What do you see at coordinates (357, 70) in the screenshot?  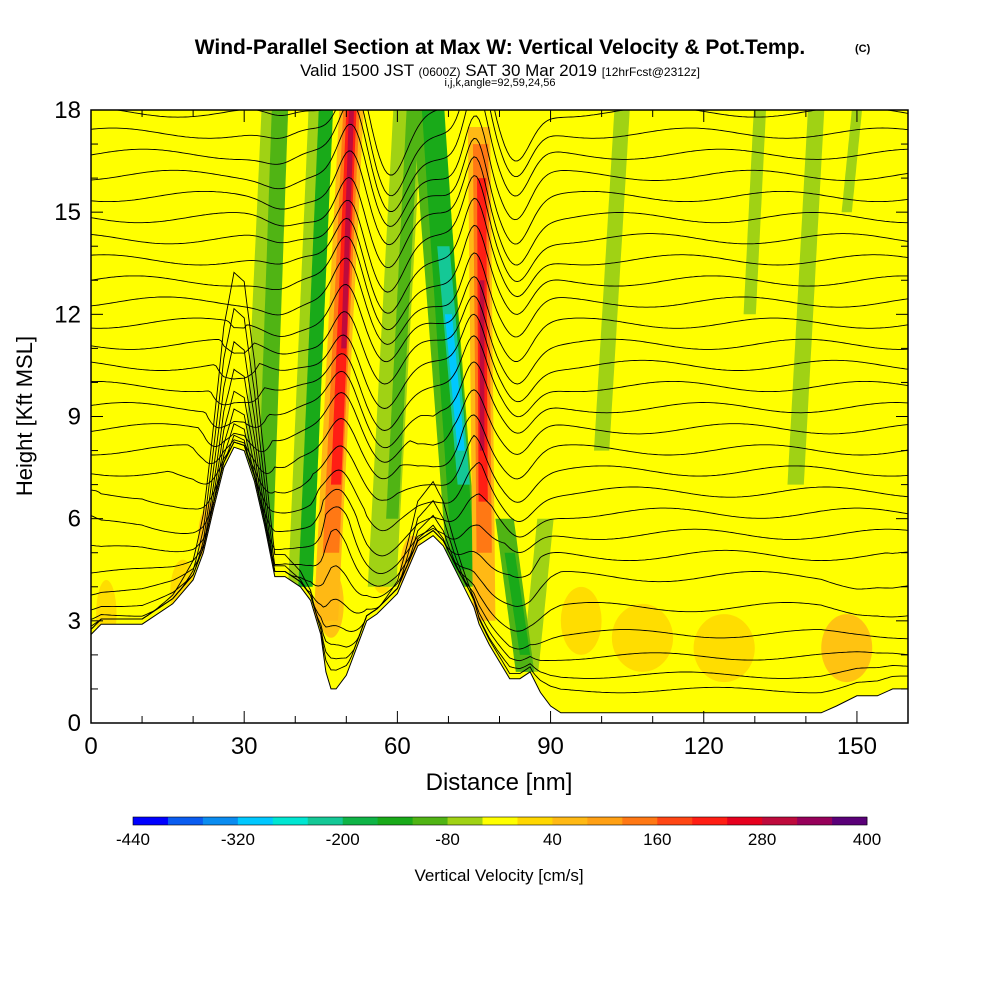 I see `subtitle-valid: Valid 1500 JST` at bounding box center [357, 70].